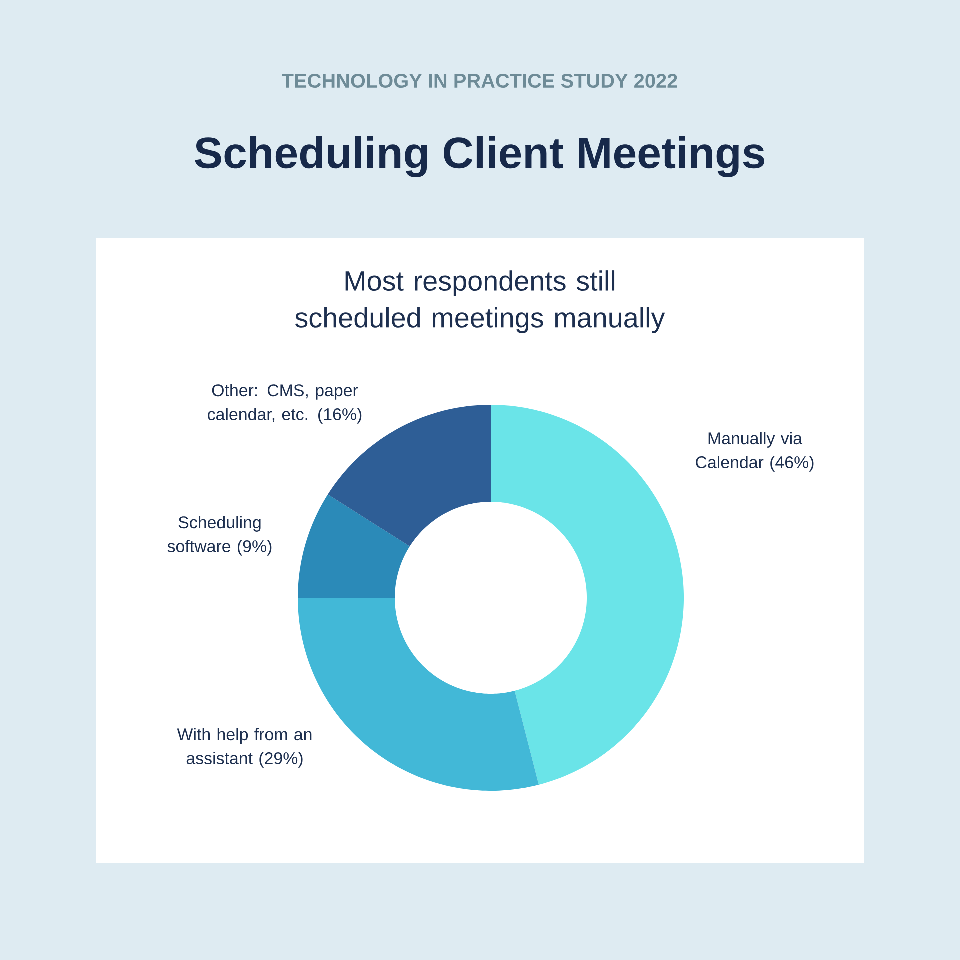 The image size is (960, 960). Describe the element at coordinates (285, 404) in the screenshot. I see `slice-label: Other: CMS, paper calendar, etc. (16%)` at that location.